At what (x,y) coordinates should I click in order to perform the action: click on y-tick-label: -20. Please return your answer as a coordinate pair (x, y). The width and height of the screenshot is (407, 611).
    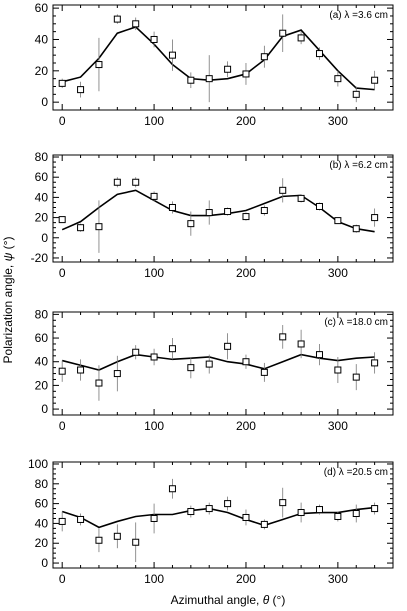
    Looking at the image, I should click on (40, 258).